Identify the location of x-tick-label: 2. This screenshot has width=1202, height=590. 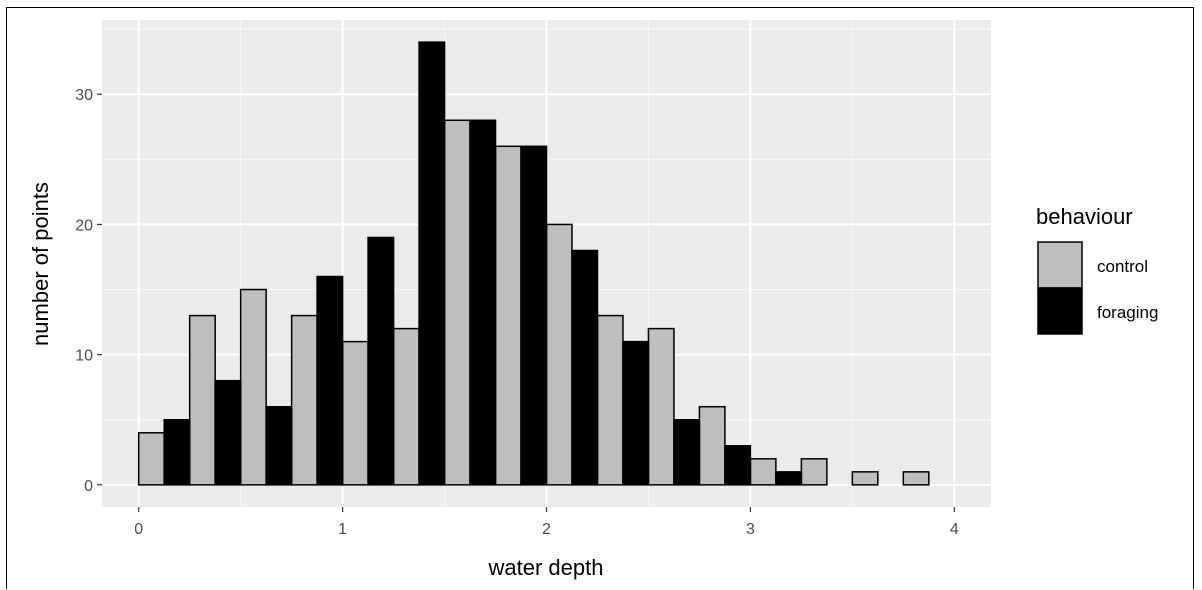
(546, 529).